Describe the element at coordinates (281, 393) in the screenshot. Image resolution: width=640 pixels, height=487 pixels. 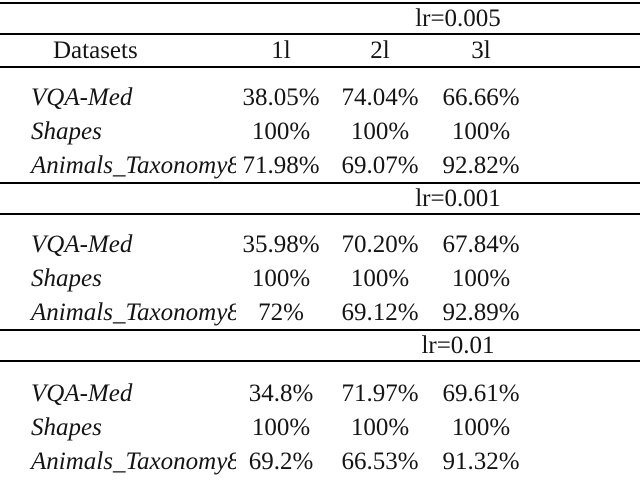
I see `accuracy-value: 34.8%` at that location.